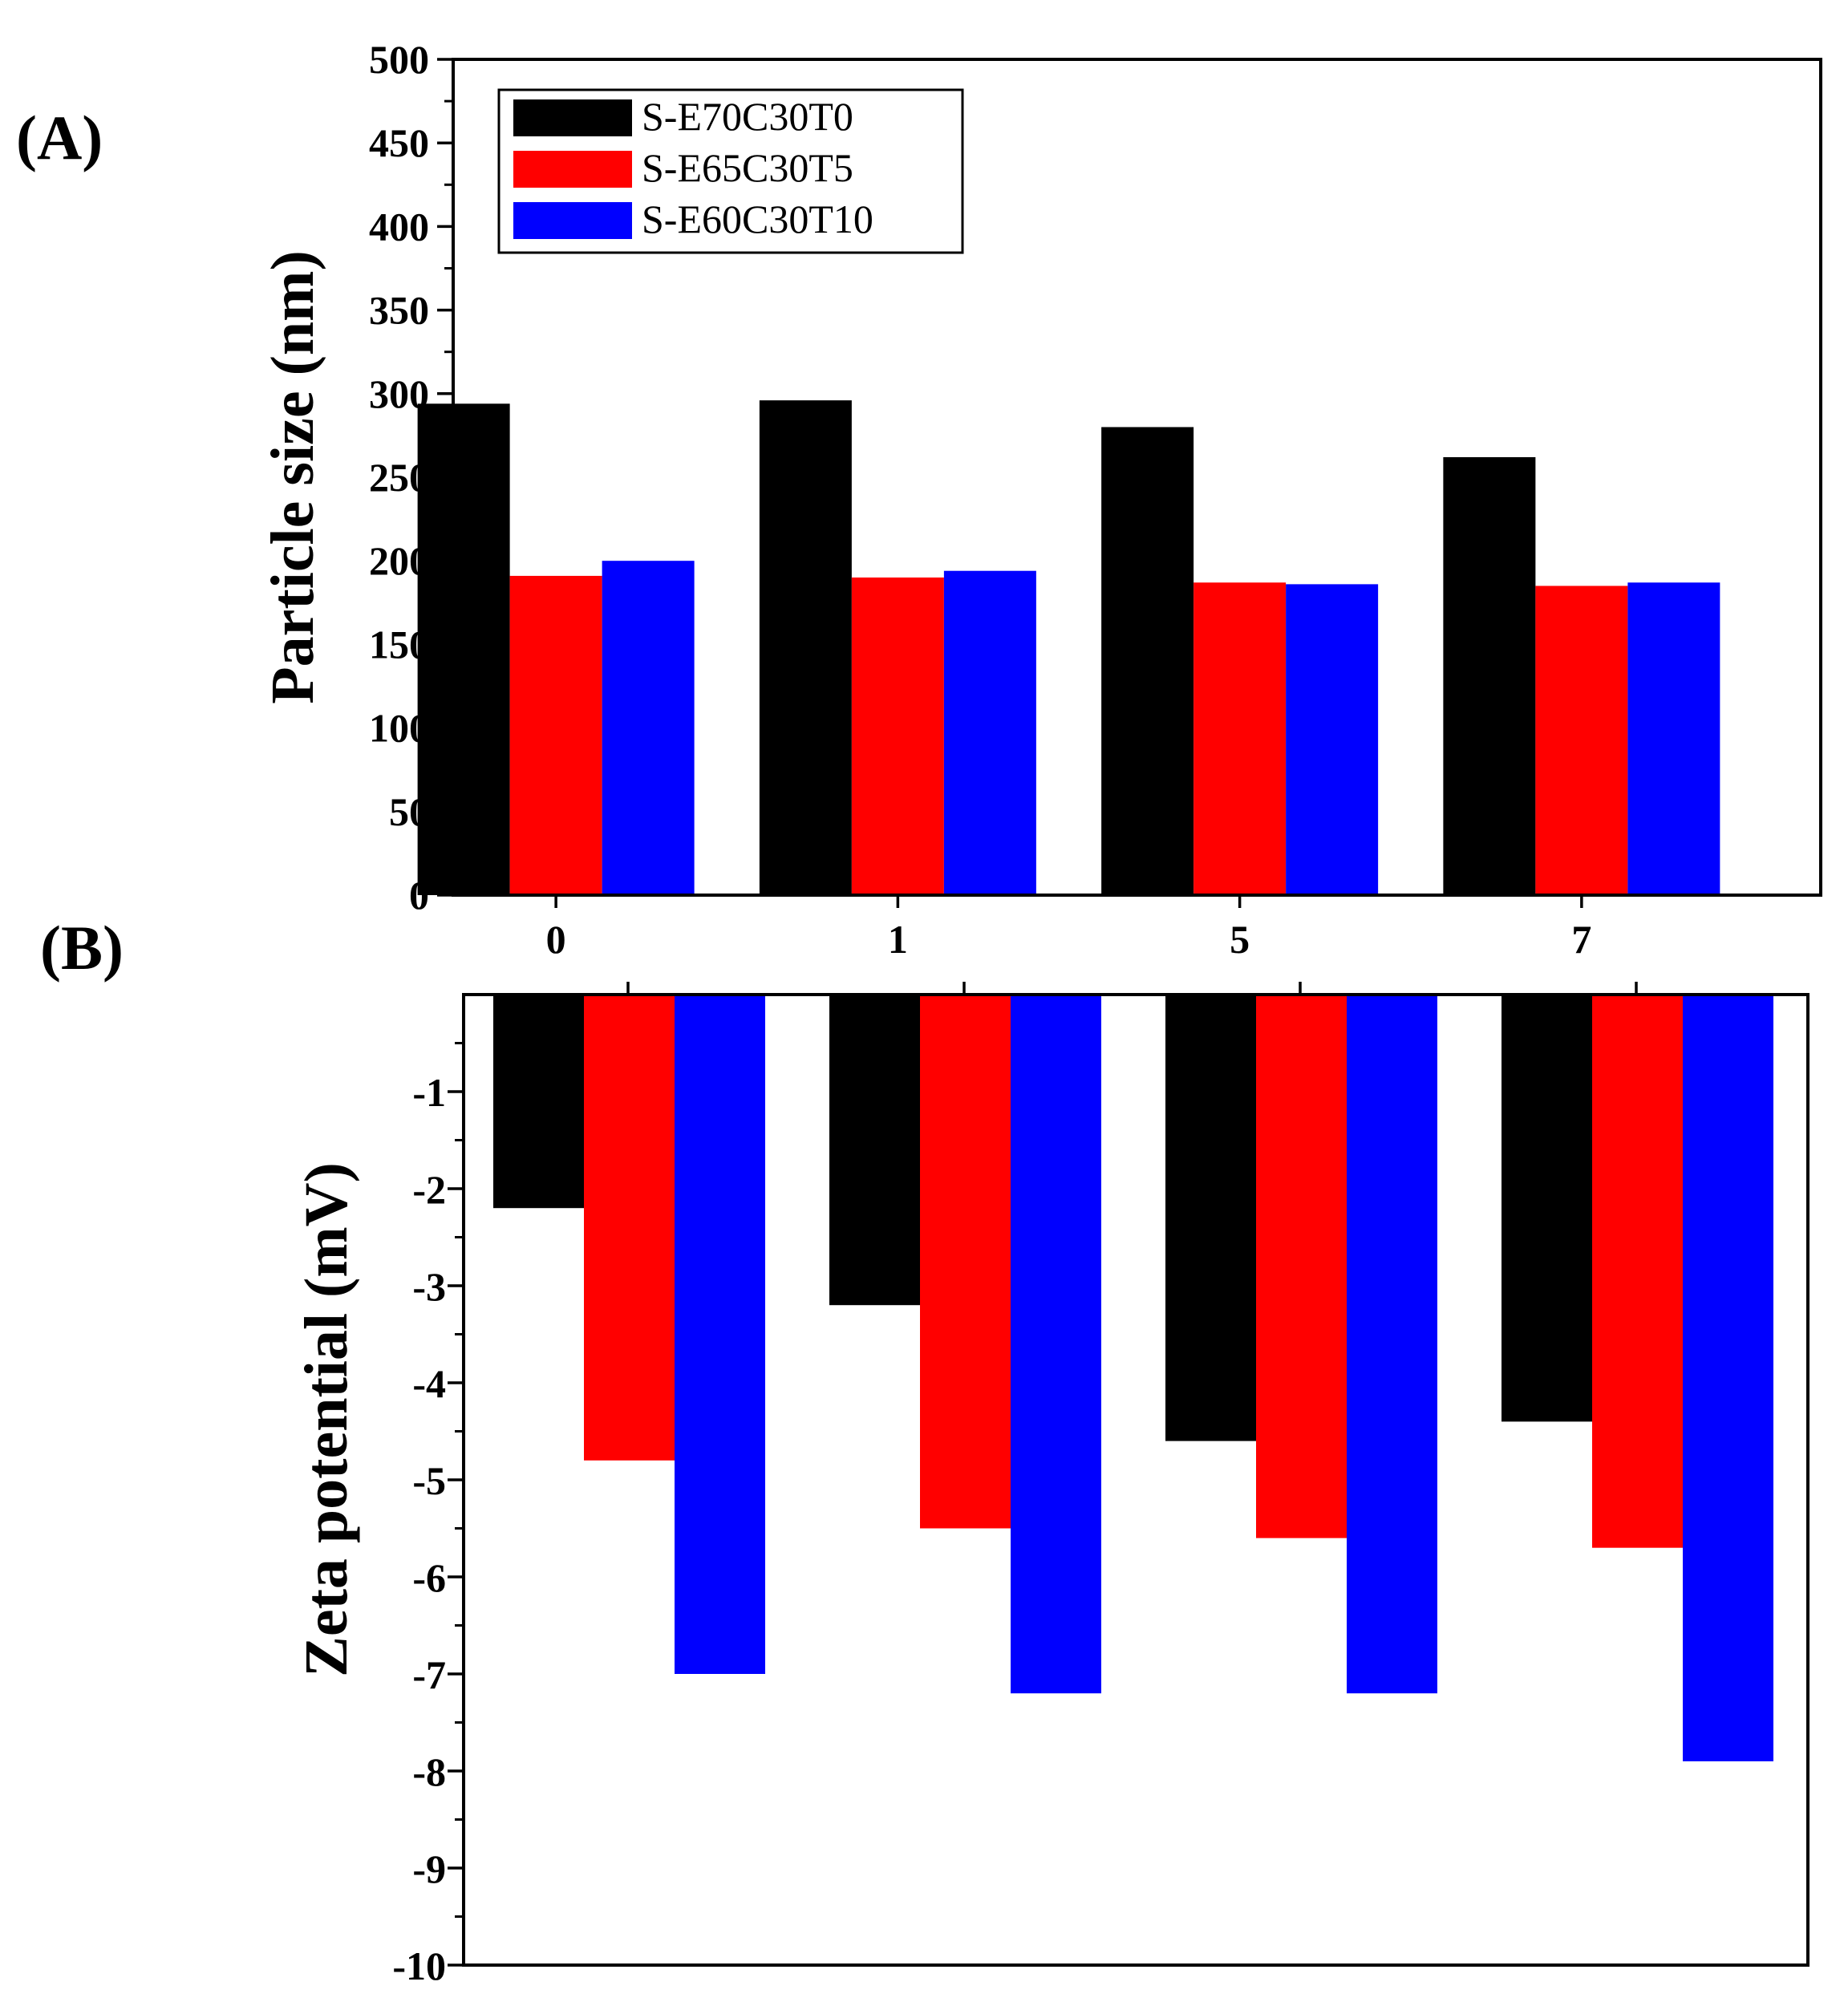  I want to click on y-tick-label-b--7: -7, so click(429, 1674).